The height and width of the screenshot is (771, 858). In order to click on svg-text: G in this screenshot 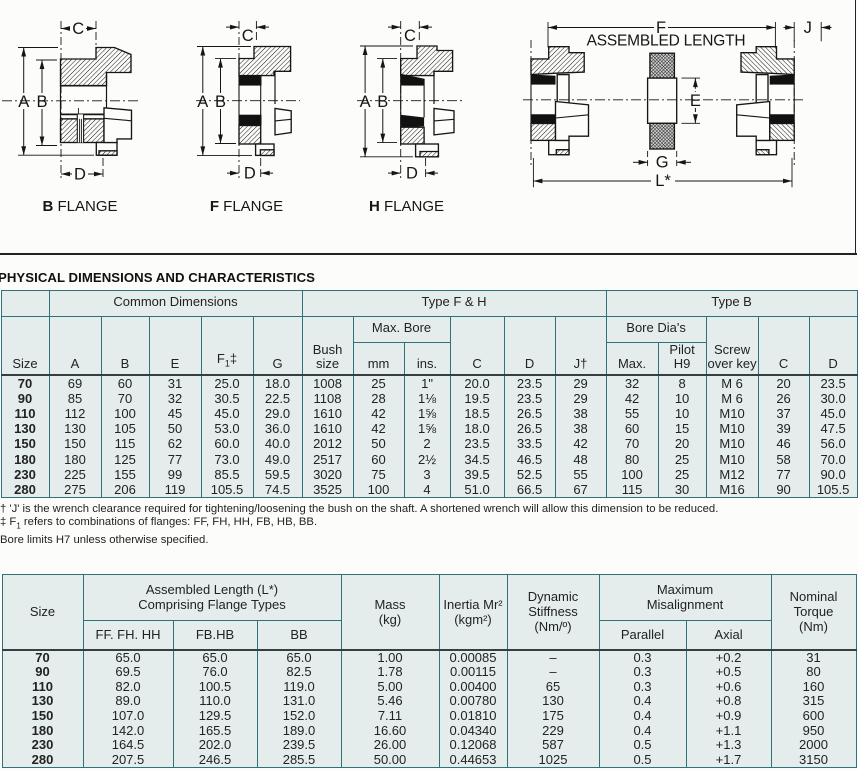, I will do `click(662, 163)`.